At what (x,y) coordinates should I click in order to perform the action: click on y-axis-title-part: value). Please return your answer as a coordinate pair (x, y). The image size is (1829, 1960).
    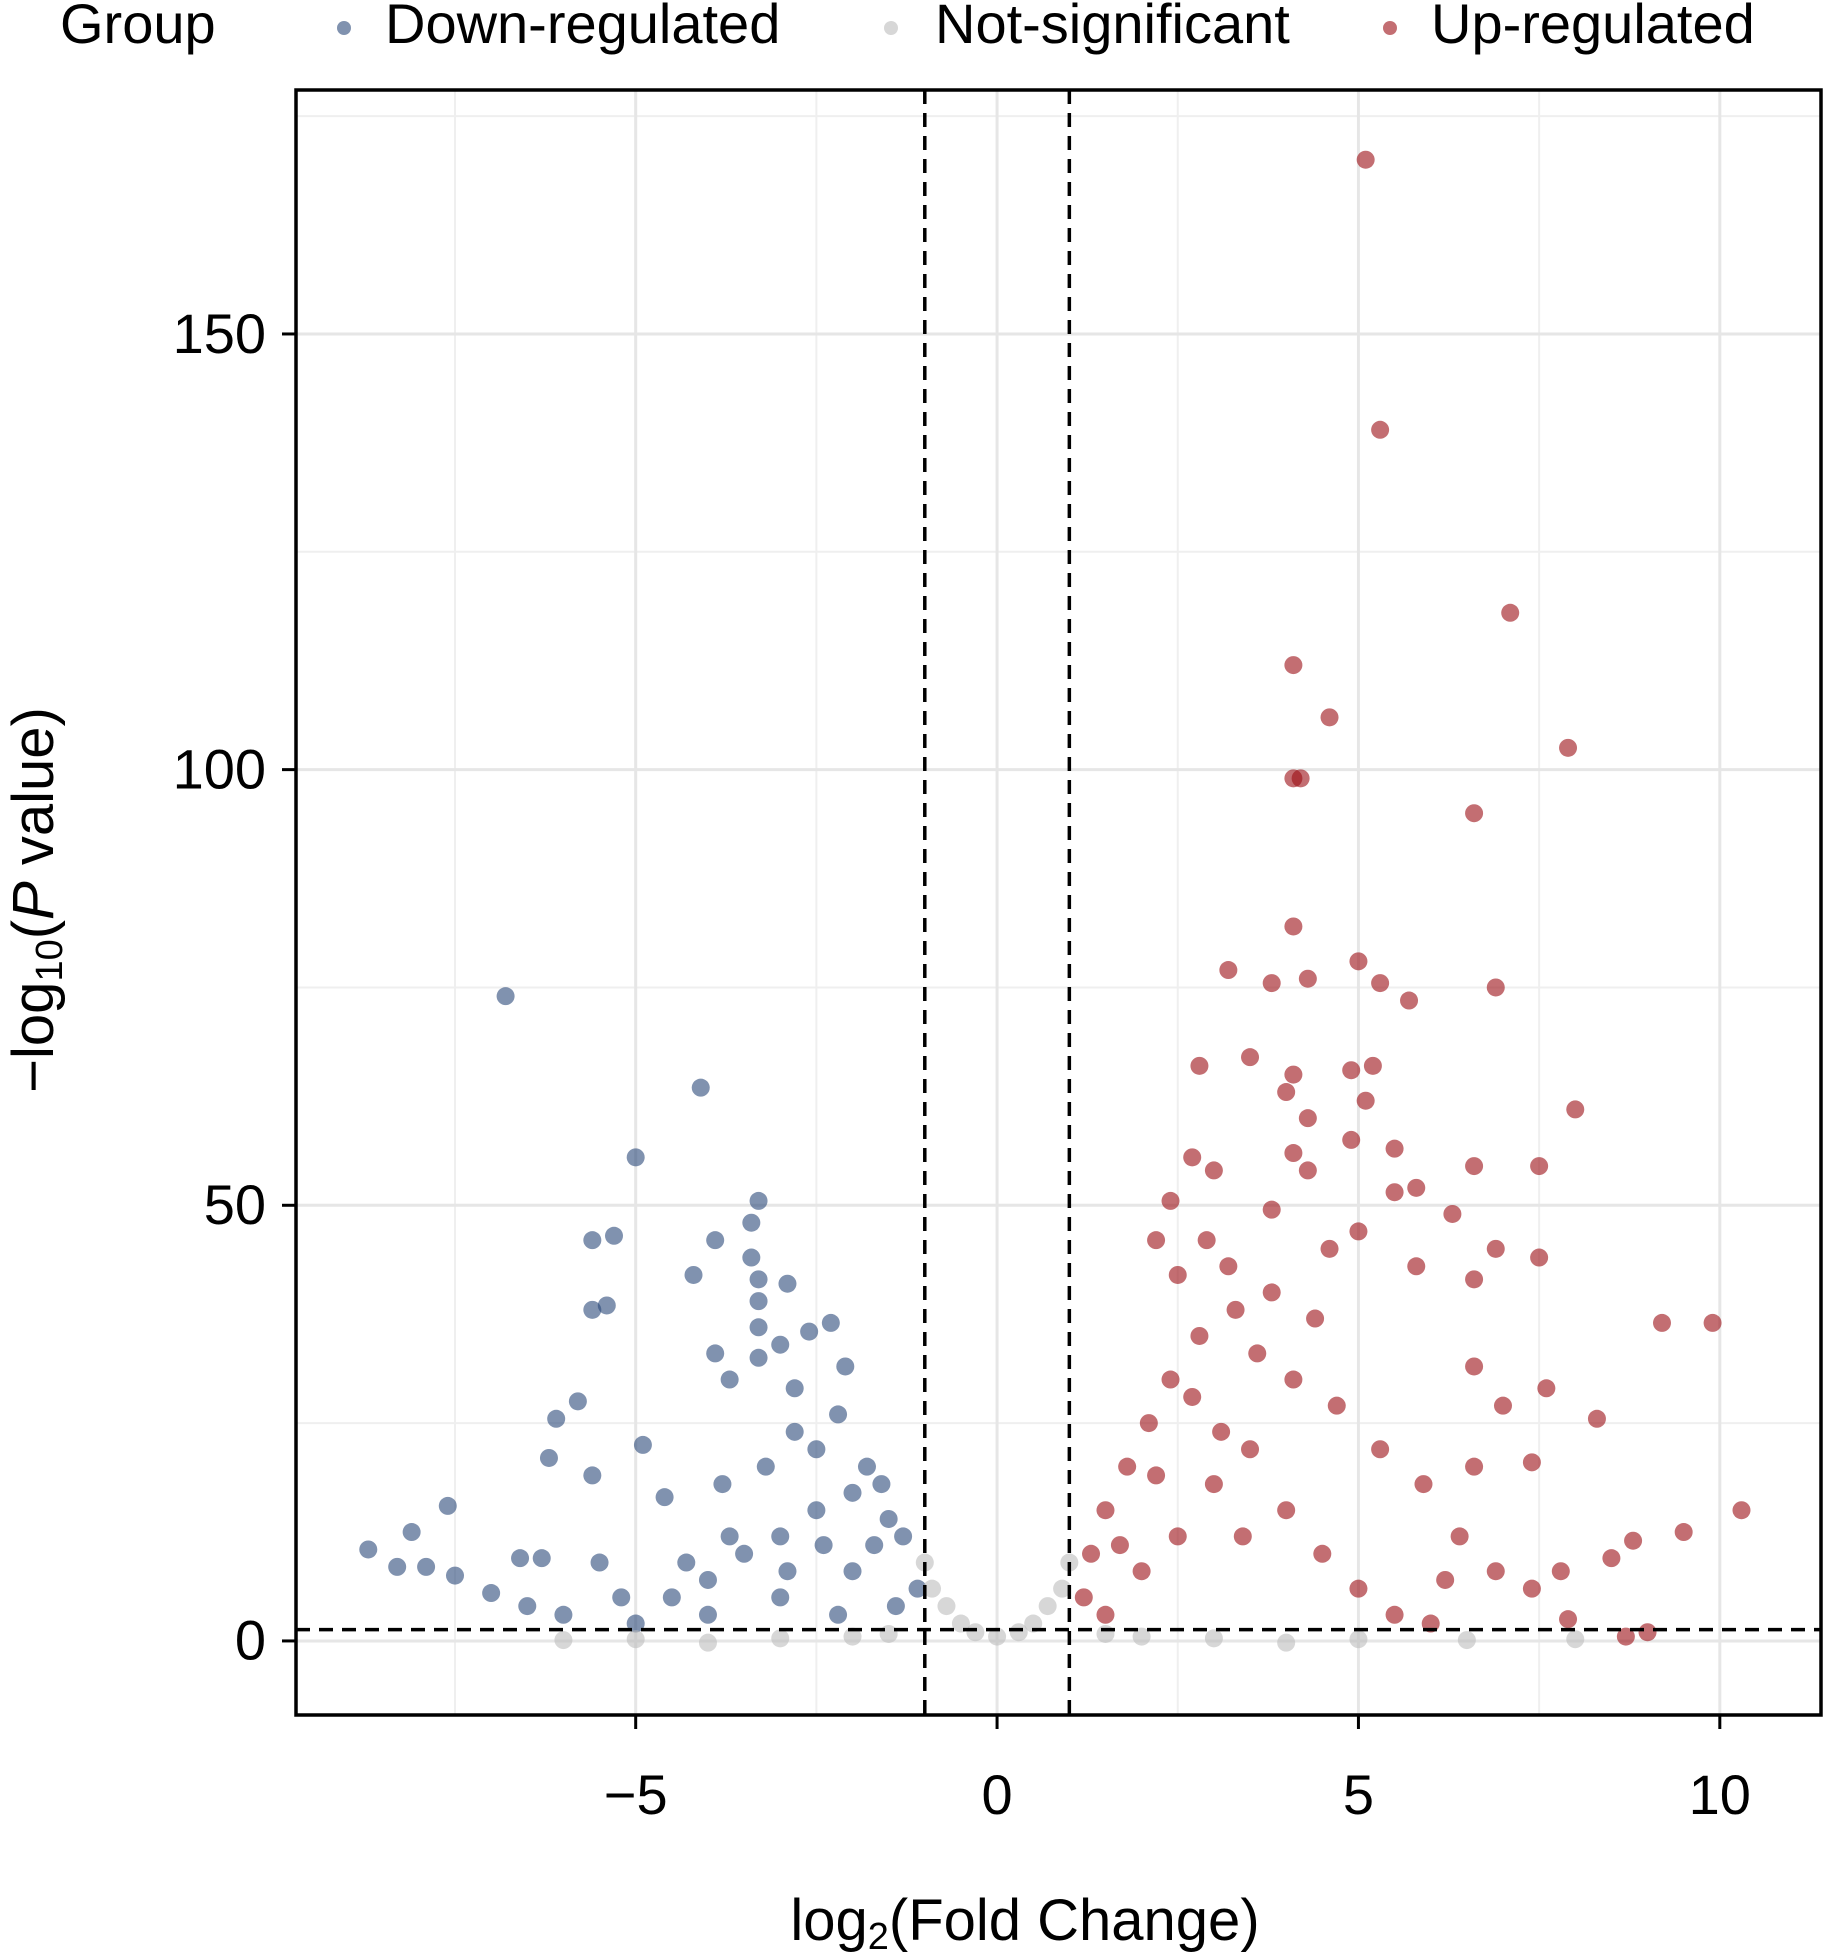
    Looking at the image, I should click on (33, 794).